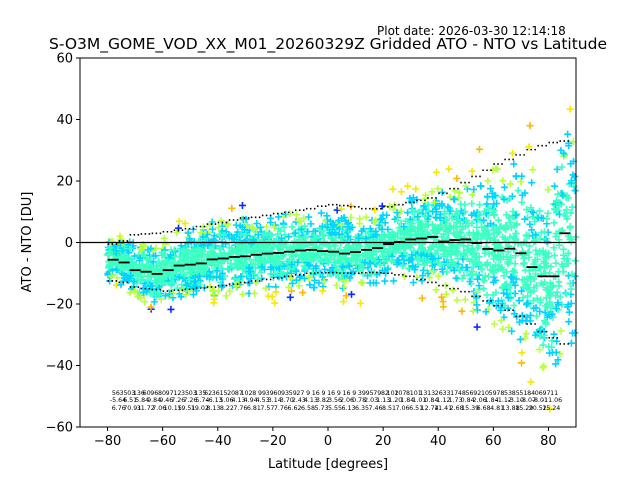  What do you see at coordinates (395, 400) in the screenshot?
I see `bin-stat-label: 1.20` at bounding box center [395, 400].